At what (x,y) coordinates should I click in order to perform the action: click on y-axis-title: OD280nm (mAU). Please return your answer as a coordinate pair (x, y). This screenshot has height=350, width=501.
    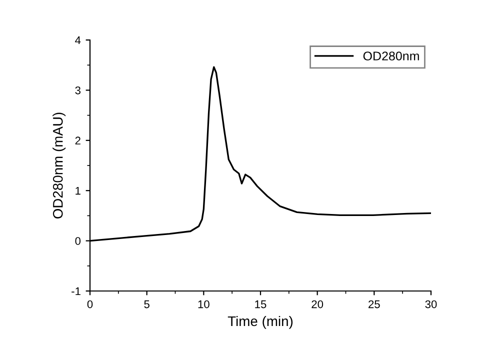
    Looking at the image, I should click on (59, 165).